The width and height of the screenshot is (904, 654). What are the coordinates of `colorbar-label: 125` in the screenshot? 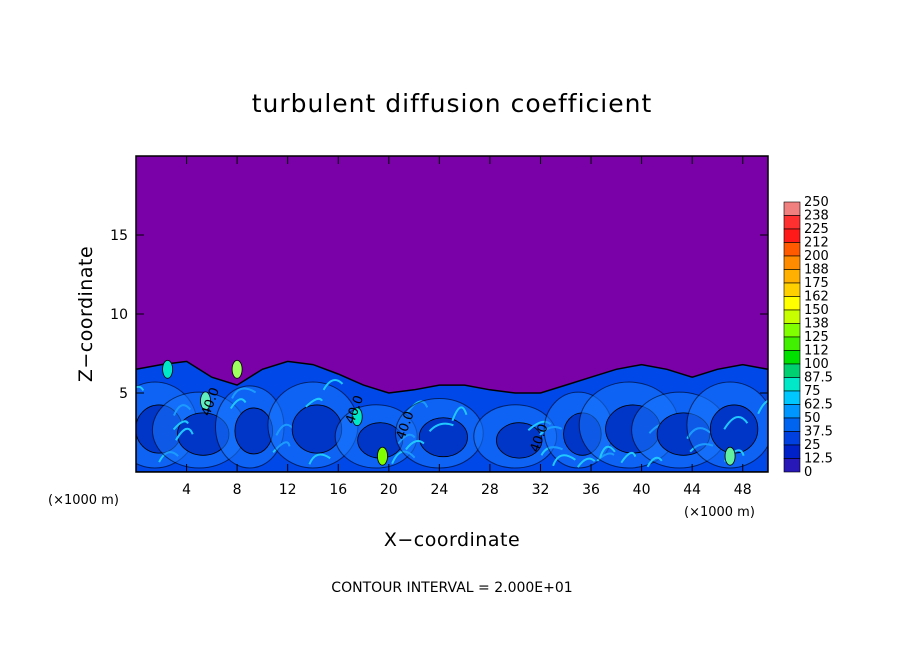 It's located at (816, 337).